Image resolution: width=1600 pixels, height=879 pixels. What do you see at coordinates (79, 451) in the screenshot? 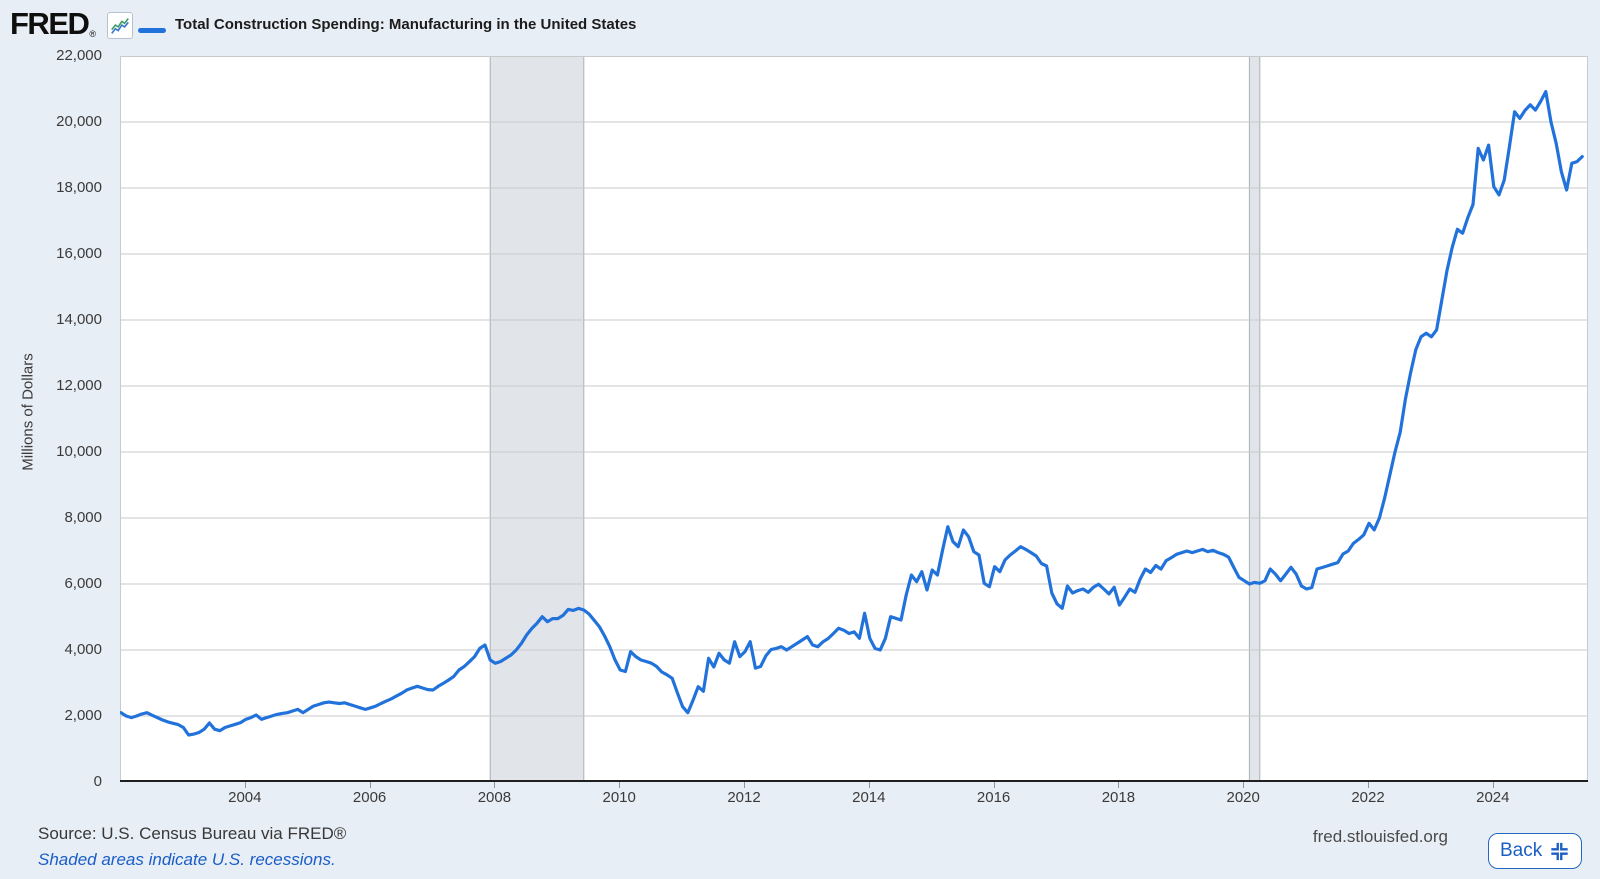
I see `y-axis-tick-label: 10,000` at bounding box center [79, 451].